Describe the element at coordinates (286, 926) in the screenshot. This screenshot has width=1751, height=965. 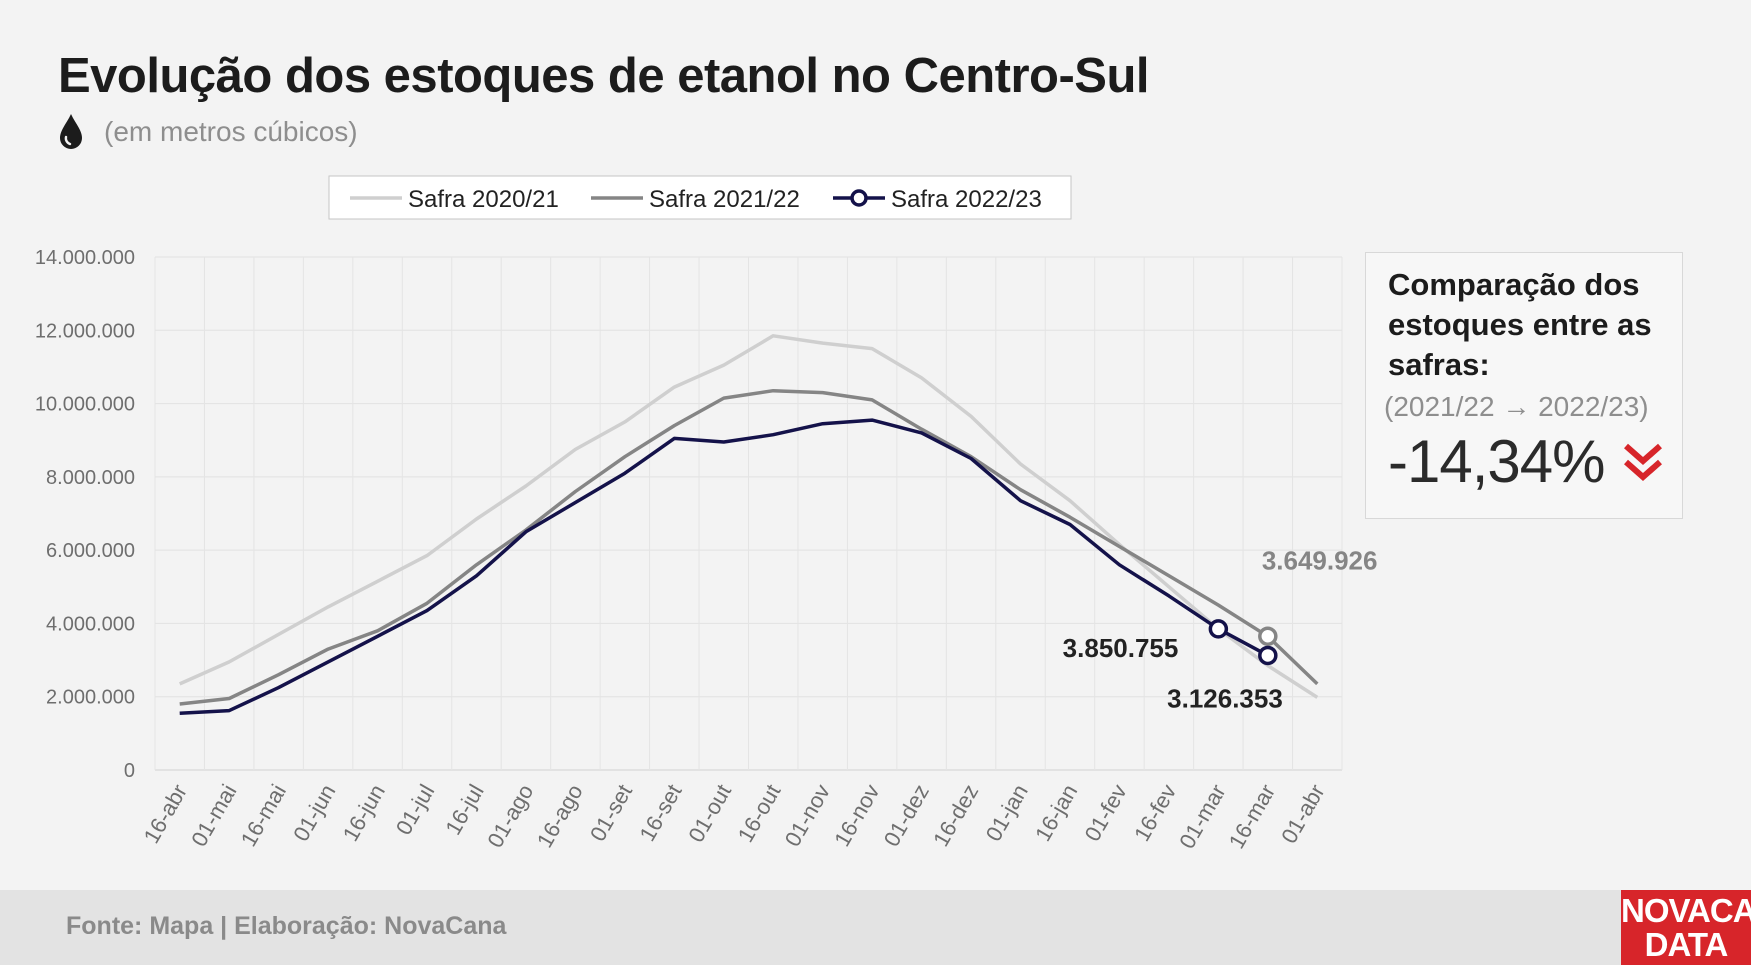
I see `source-credit: Fonte: Mapa | Elaboração: NovaCana` at that location.